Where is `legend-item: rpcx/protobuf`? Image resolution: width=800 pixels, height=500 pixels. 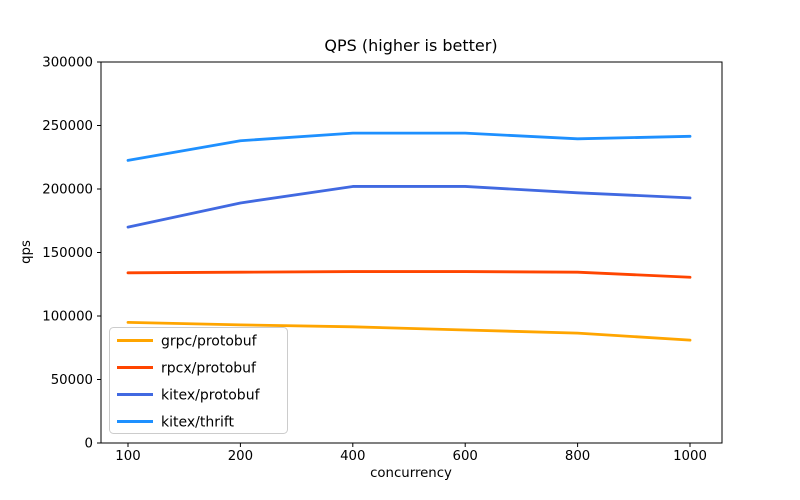
legend-item: rpcx/protobuf is located at coordinates (187, 369).